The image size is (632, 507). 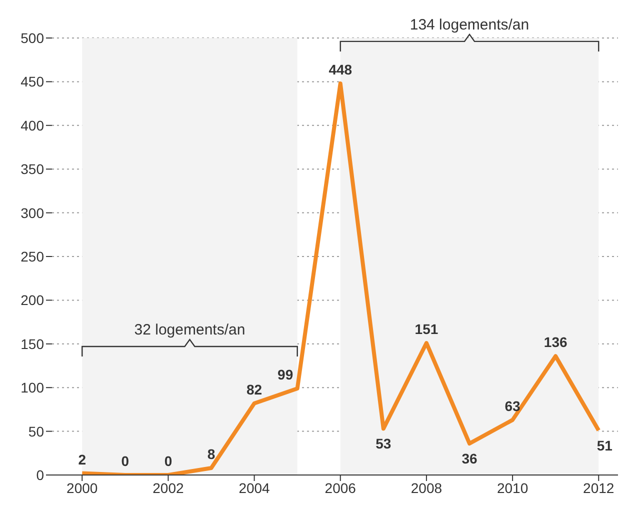 What do you see at coordinates (32, 388) in the screenshot?
I see `y-tick-label: 100` at bounding box center [32, 388].